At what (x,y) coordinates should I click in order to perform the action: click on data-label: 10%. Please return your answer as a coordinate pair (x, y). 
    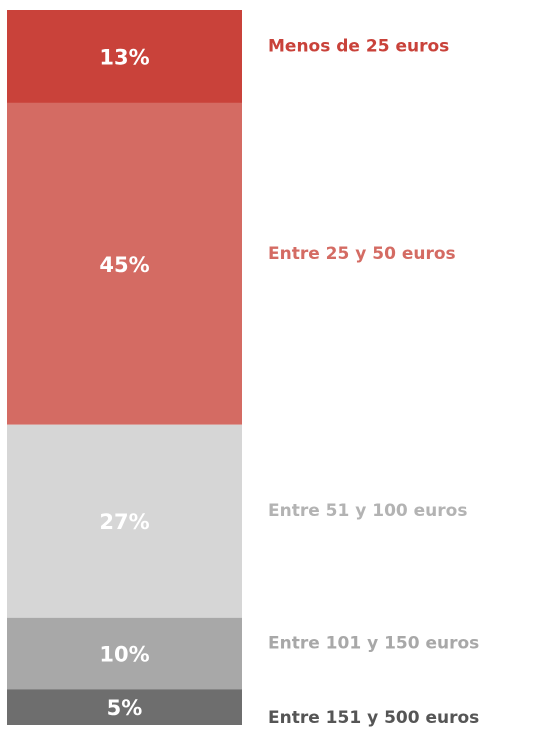
    Looking at the image, I should click on (124, 655).